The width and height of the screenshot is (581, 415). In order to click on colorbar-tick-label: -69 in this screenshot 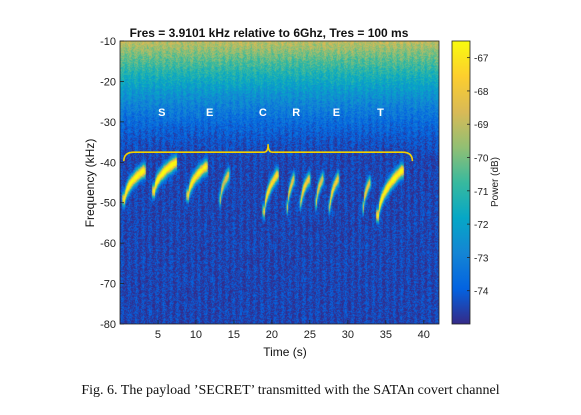, I will do `click(481, 125)`.